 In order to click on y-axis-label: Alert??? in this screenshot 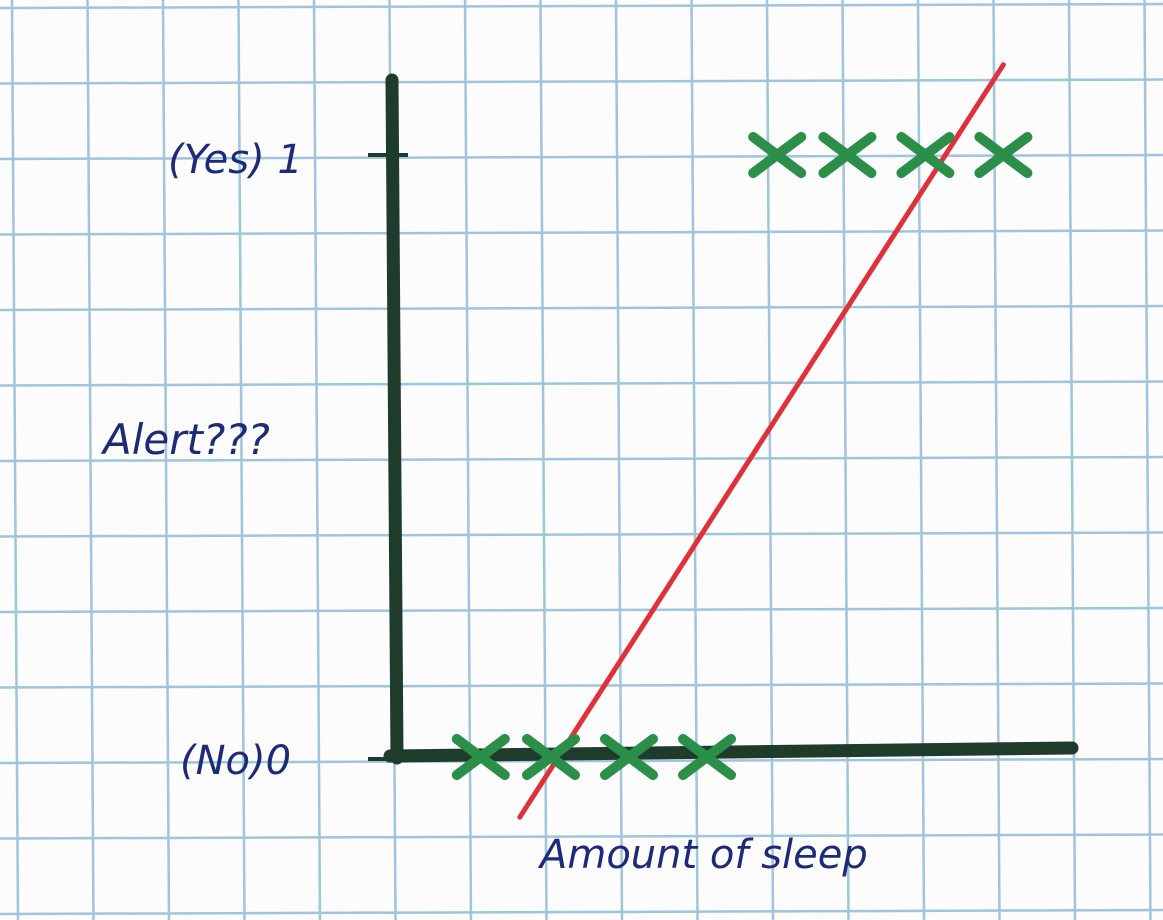, I will do `click(185, 439)`.